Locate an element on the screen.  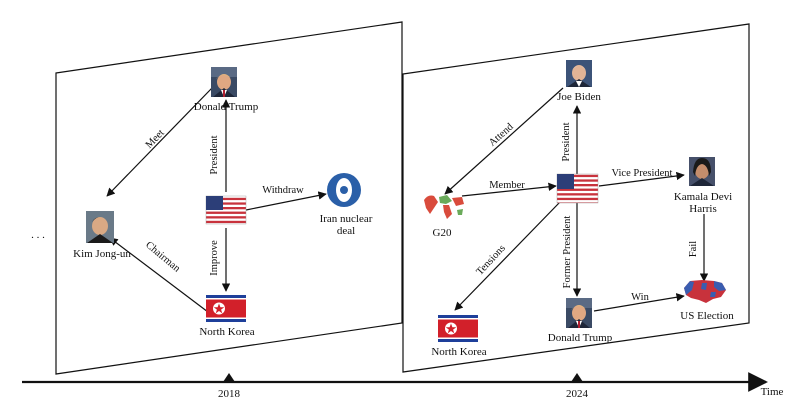
tick-marker-2024 is located at coordinates (577, 377).